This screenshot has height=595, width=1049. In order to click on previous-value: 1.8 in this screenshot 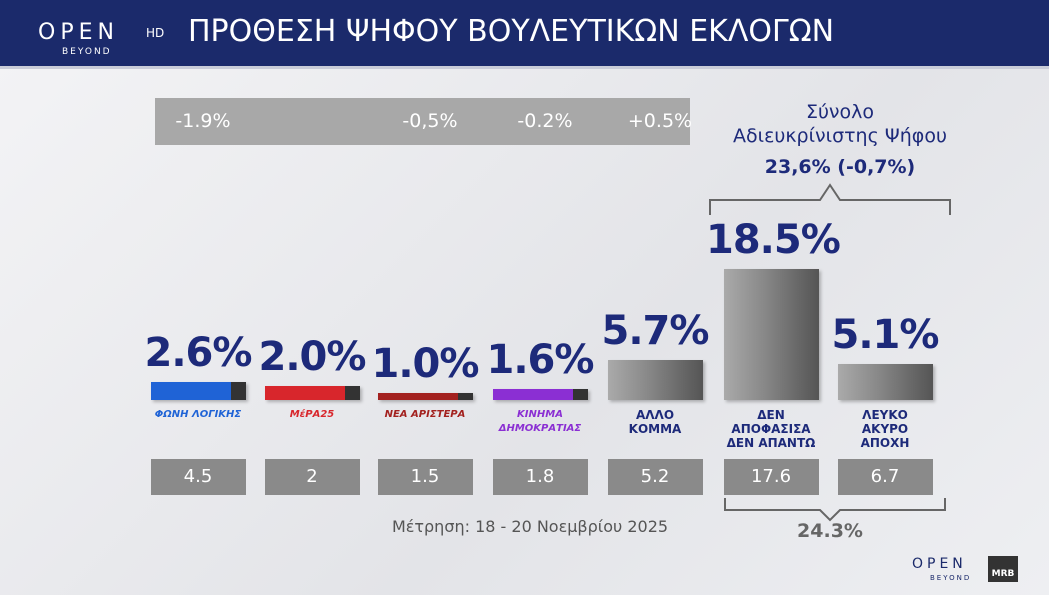, I will do `click(540, 477)`.